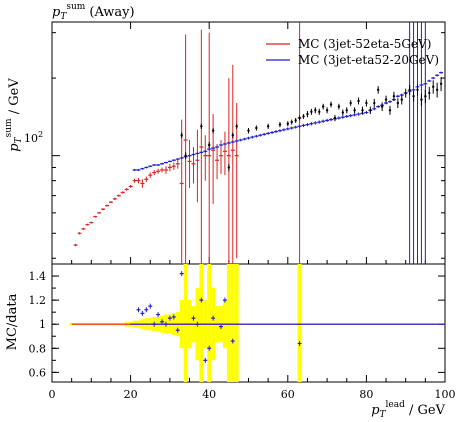  I want to click on ylabel-suffix: / GeV, so click(14, 98).